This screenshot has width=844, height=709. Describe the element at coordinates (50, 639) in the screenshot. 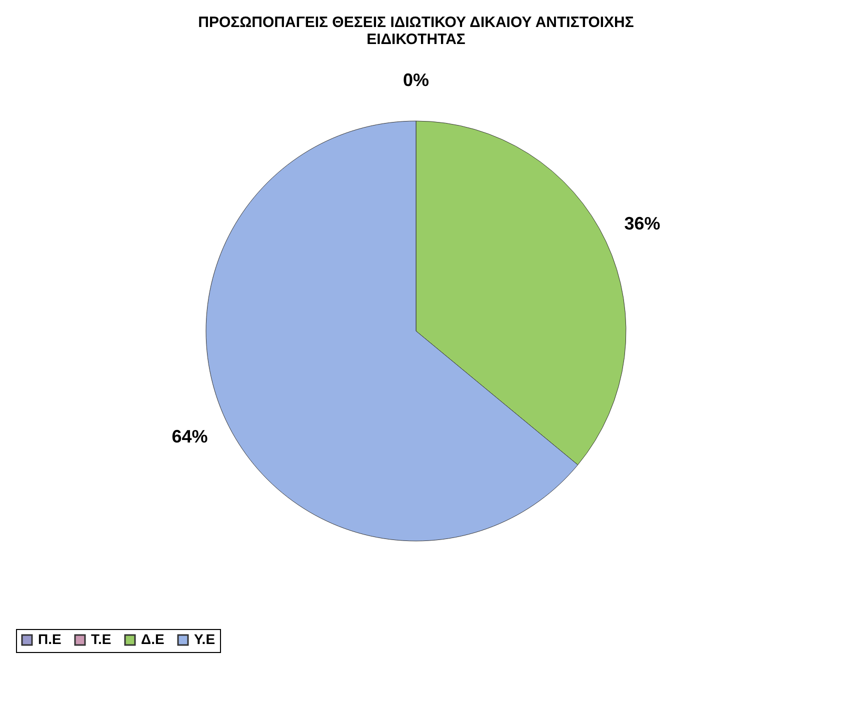

I see `legend-label: Π.Ε` at that location.